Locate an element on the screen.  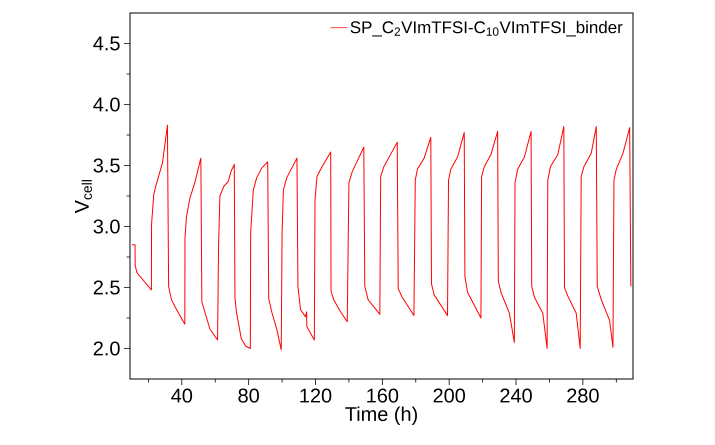
x-tick-label: 120 is located at coordinates (316, 395).